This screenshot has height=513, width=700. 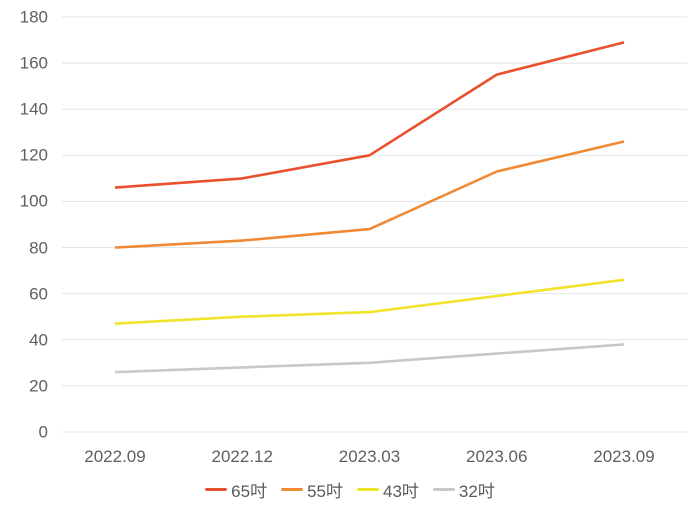 What do you see at coordinates (43, 432) in the screenshot?
I see `y-tick-label: 0` at bounding box center [43, 432].